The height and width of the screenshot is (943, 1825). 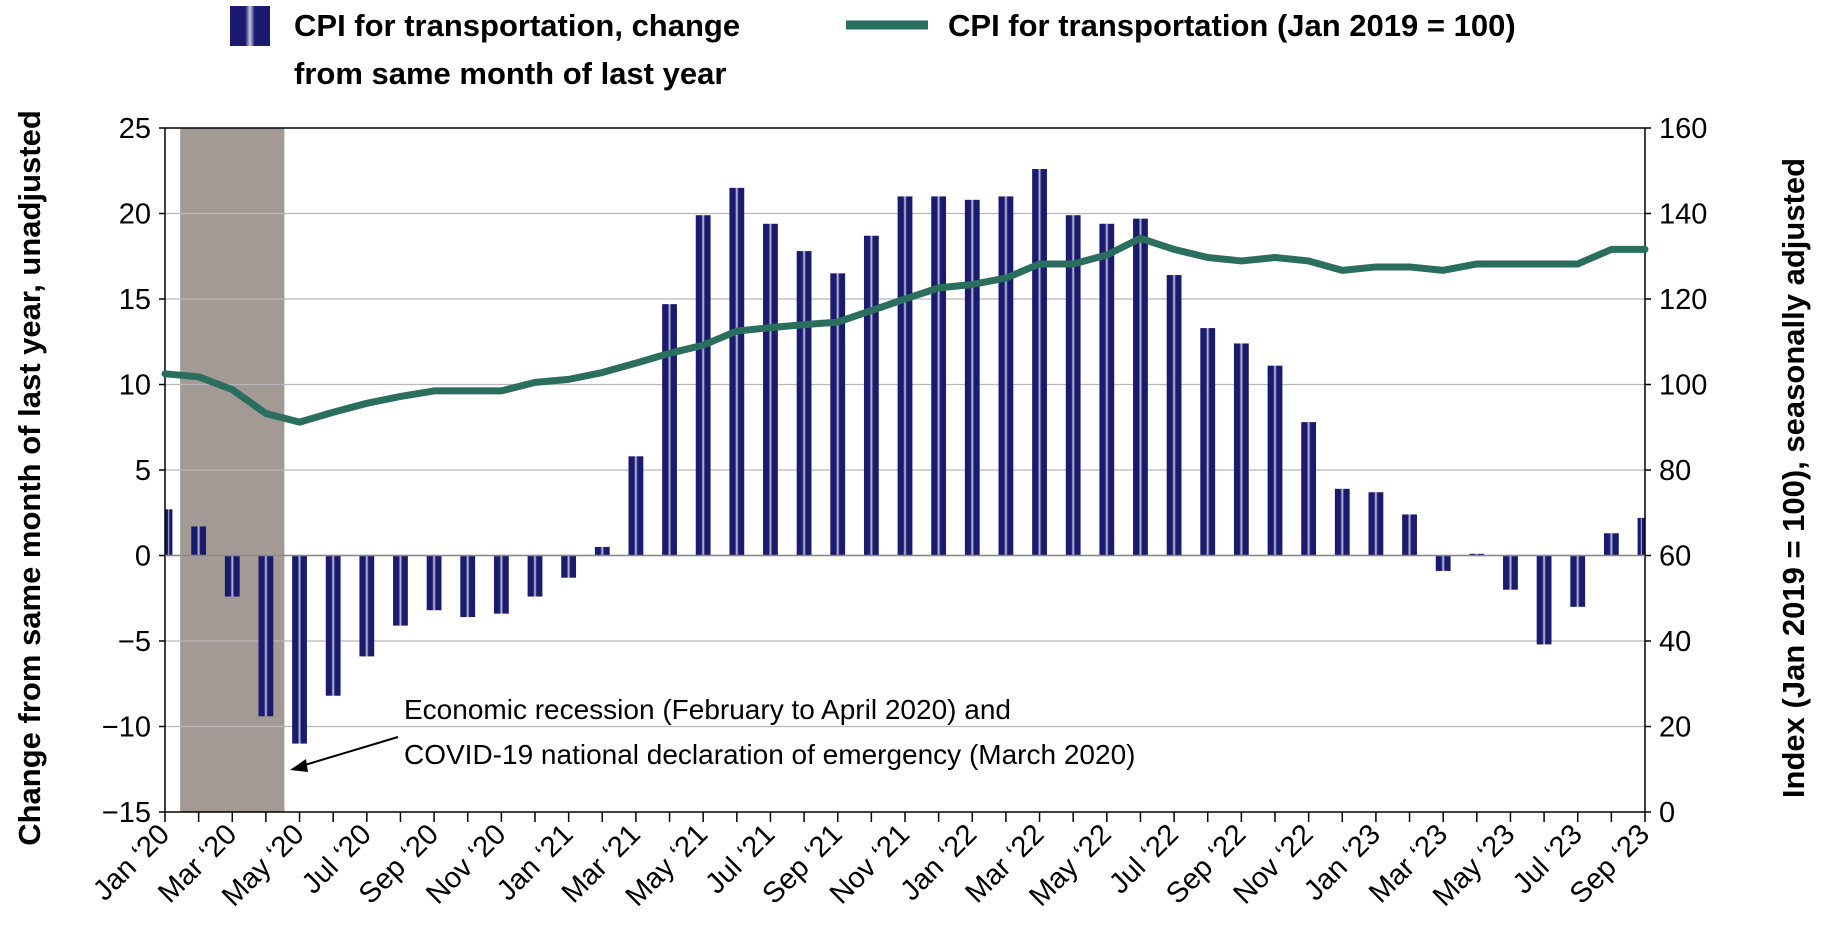 What do you see at coordinates (1667, 813) in the screenshot?
I see `right-tick-label: 0` at bounding box center [1667, 813].